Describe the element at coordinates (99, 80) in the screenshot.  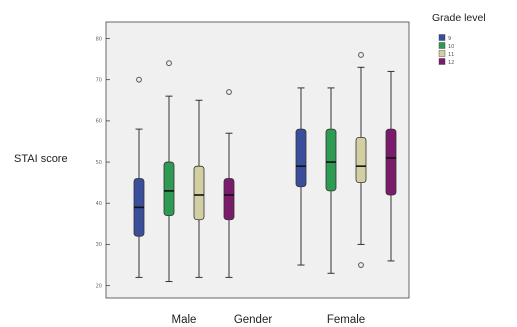
I see `y-tick-label: 70` at that location.